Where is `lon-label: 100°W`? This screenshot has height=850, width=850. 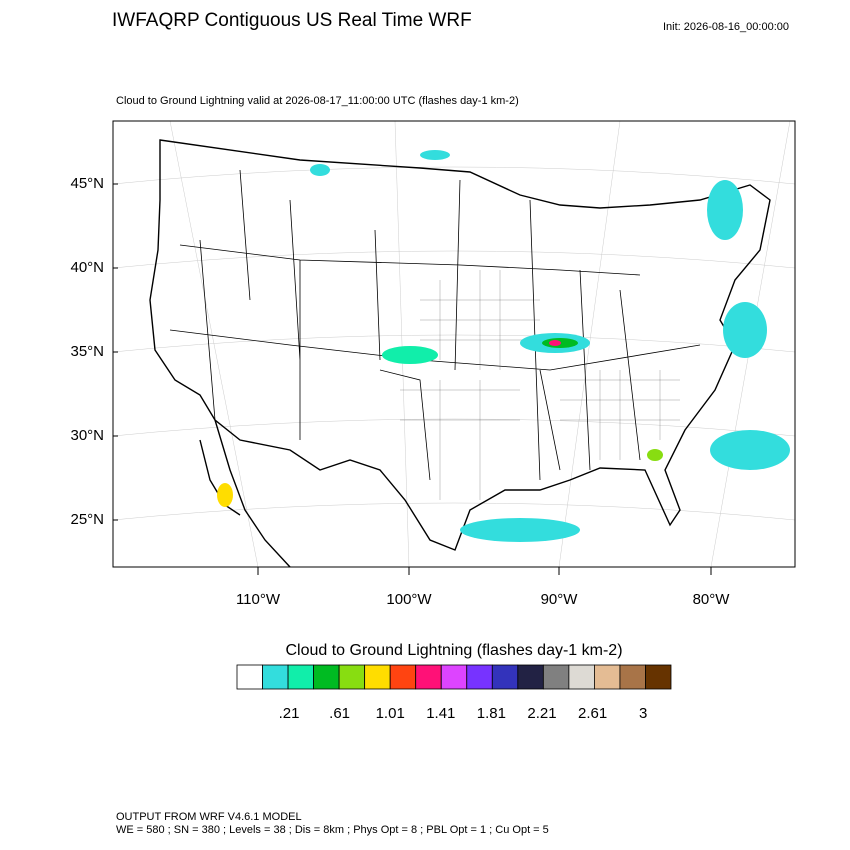 lon-label: 100°W is located at coordinates (409, 599).